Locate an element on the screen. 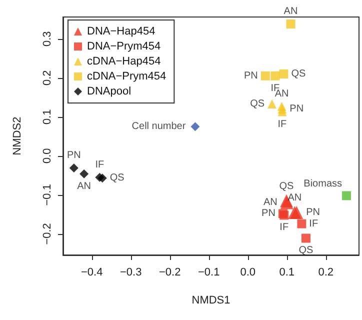  legend-label: cDNA−Hap454 is located at coordinates (124, 62).